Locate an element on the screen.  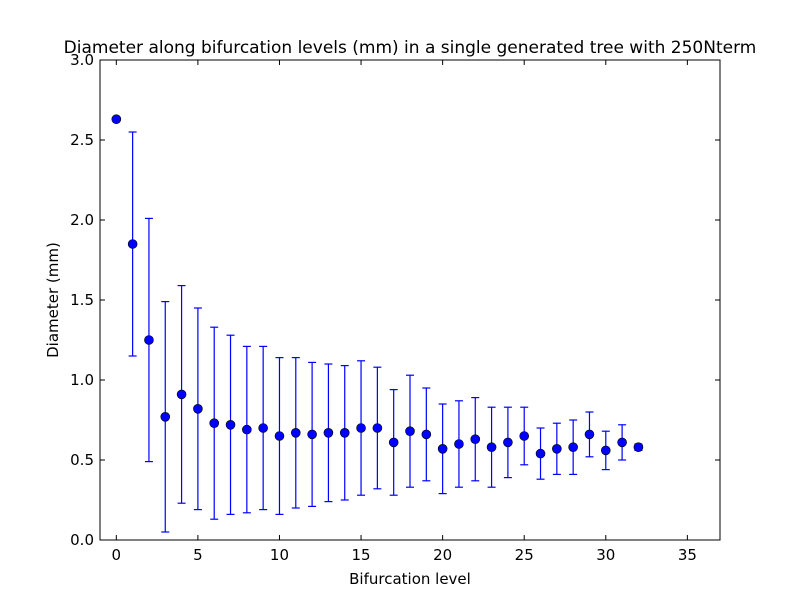
x-tick-label: 5 is located at coordinates (198, 555).